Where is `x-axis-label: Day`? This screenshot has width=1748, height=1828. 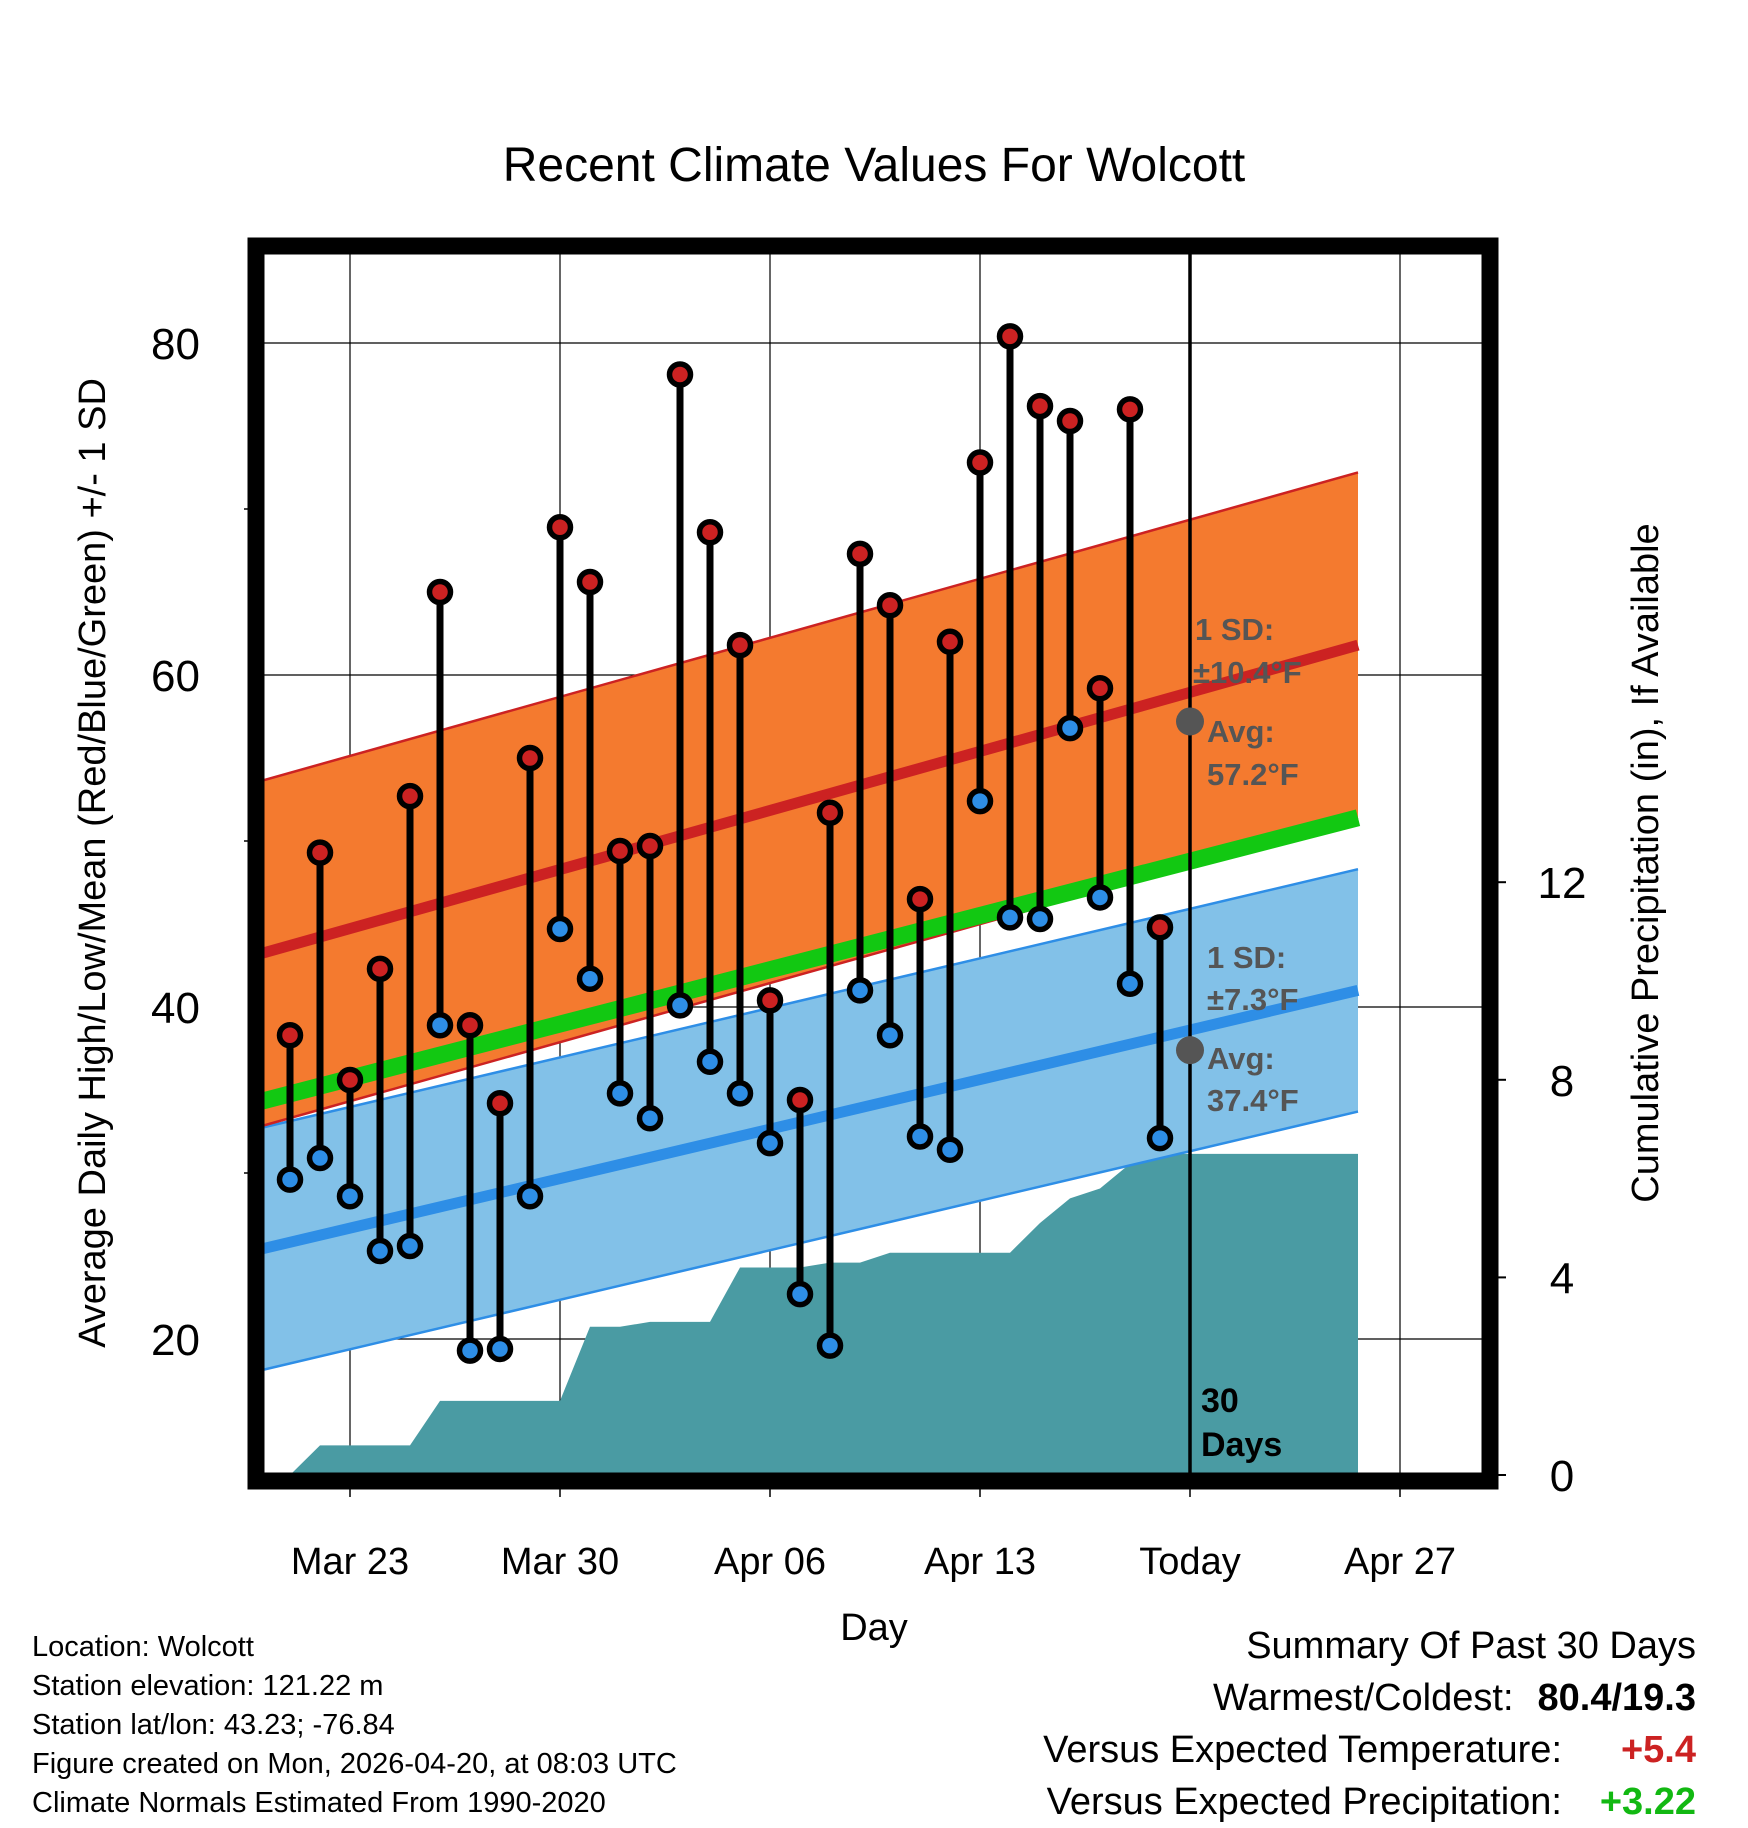
x-axis-label: Day is located at coordinates (874, 1628).